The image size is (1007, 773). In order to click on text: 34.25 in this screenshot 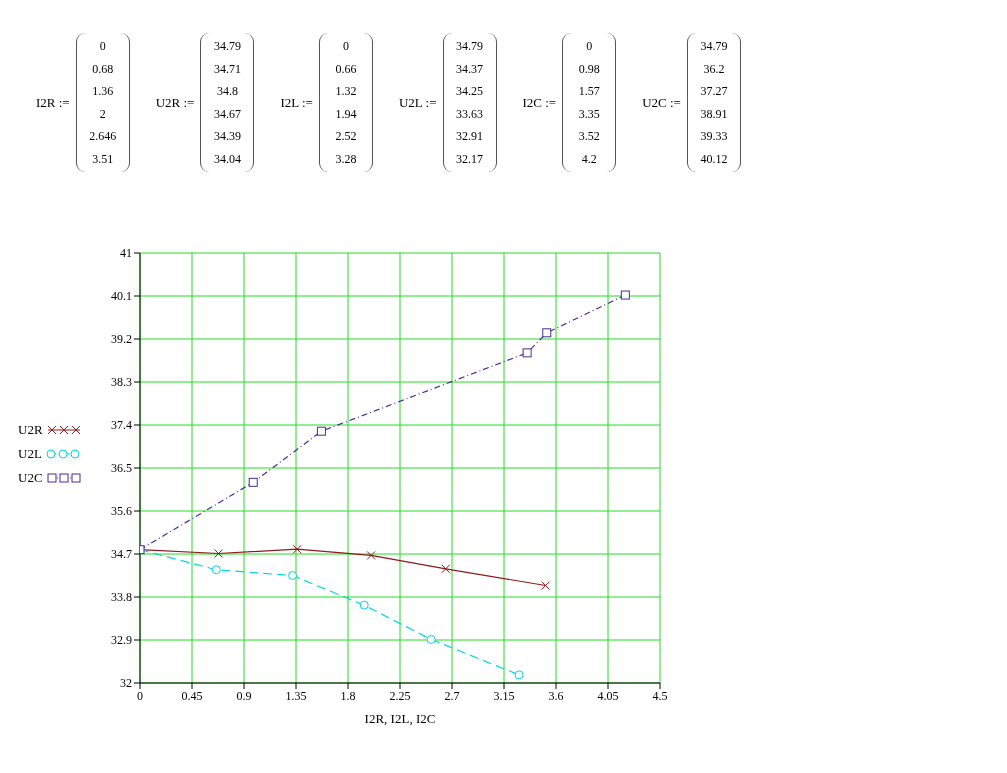, I will do `click(469, 91)`.